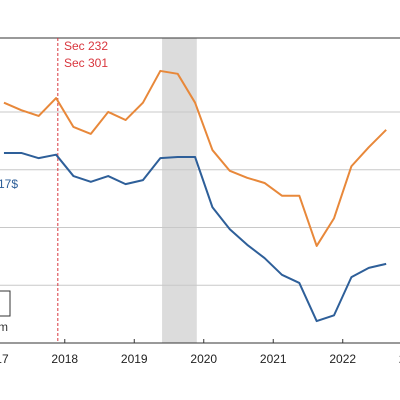  What do you see at coordinates (134, 359) in the screenshot?
I see `x-tick-label: 2019` at bounding box center [134, 359].